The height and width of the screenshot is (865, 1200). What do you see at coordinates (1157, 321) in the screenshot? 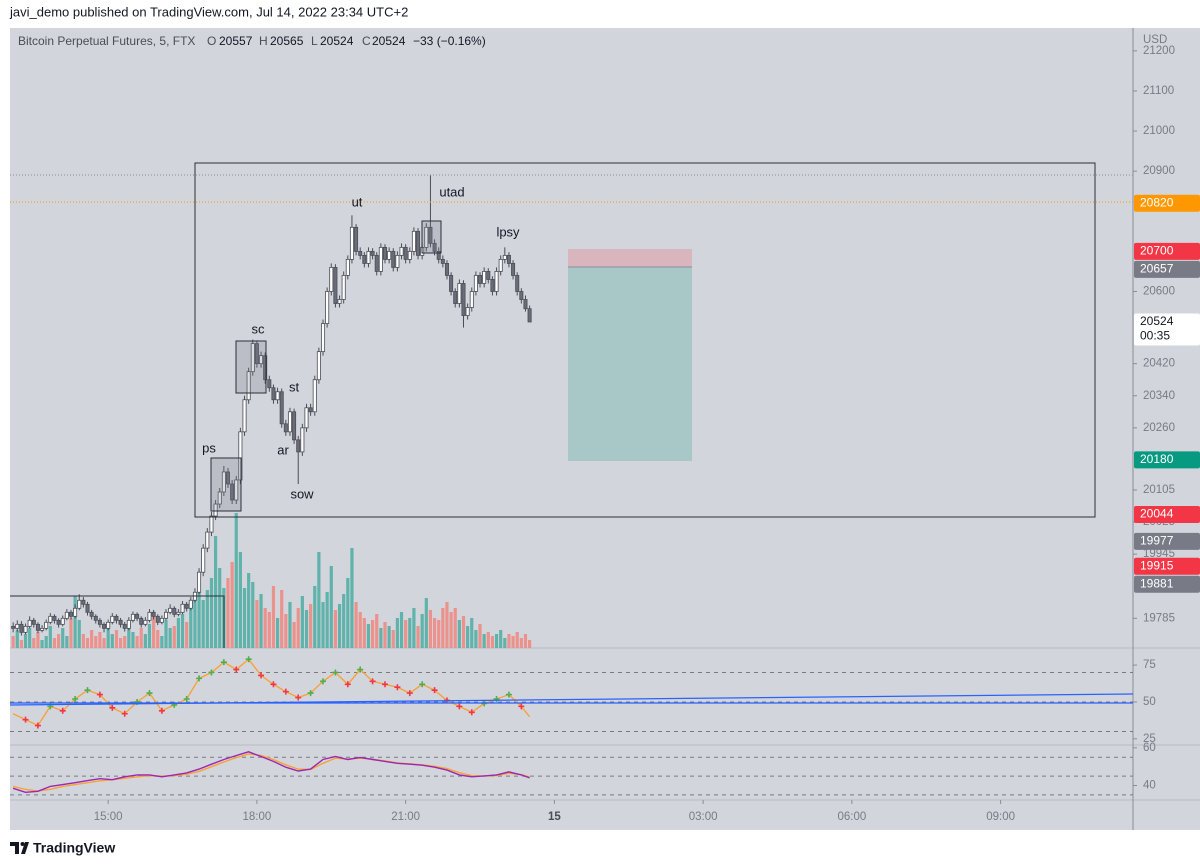
I see `price-label-text: 20524` at bounding box center [1157, 321].